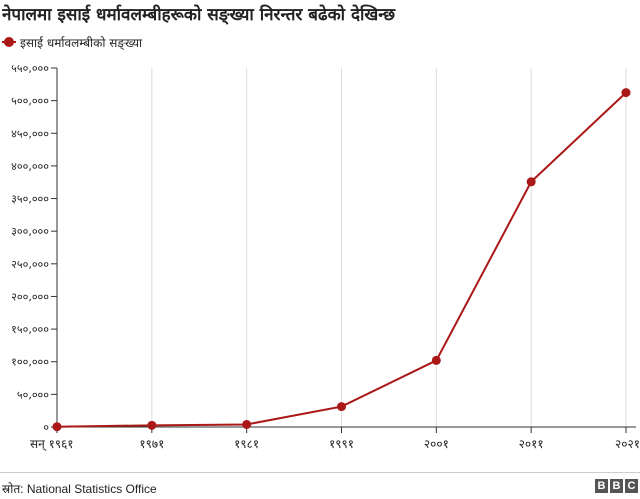 The height and width of the screenshot is (499, 640). What do you see at coordinates (631, 486) in the screenshot?
I see `bbc-logo-letter: C` at bounding box center [631, 486].